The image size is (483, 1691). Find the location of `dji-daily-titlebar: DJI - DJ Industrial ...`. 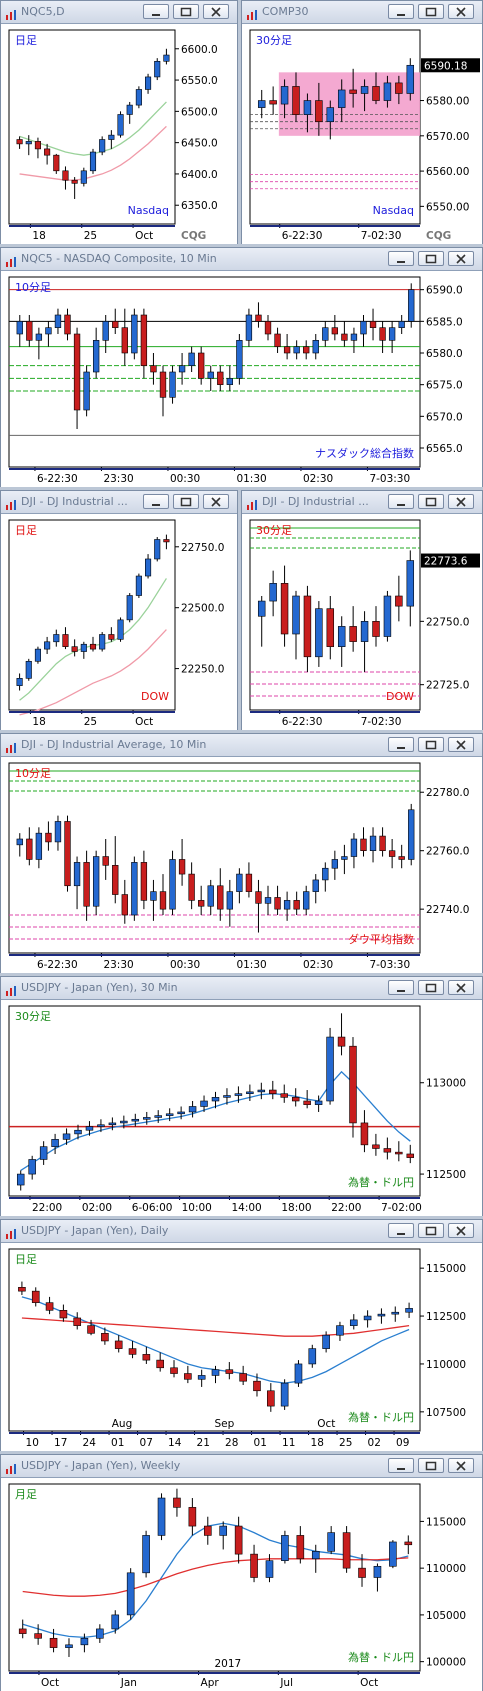

dji-daily-titlebar: DJI - DJ Industrial ... is located at coordinates (119, 502).